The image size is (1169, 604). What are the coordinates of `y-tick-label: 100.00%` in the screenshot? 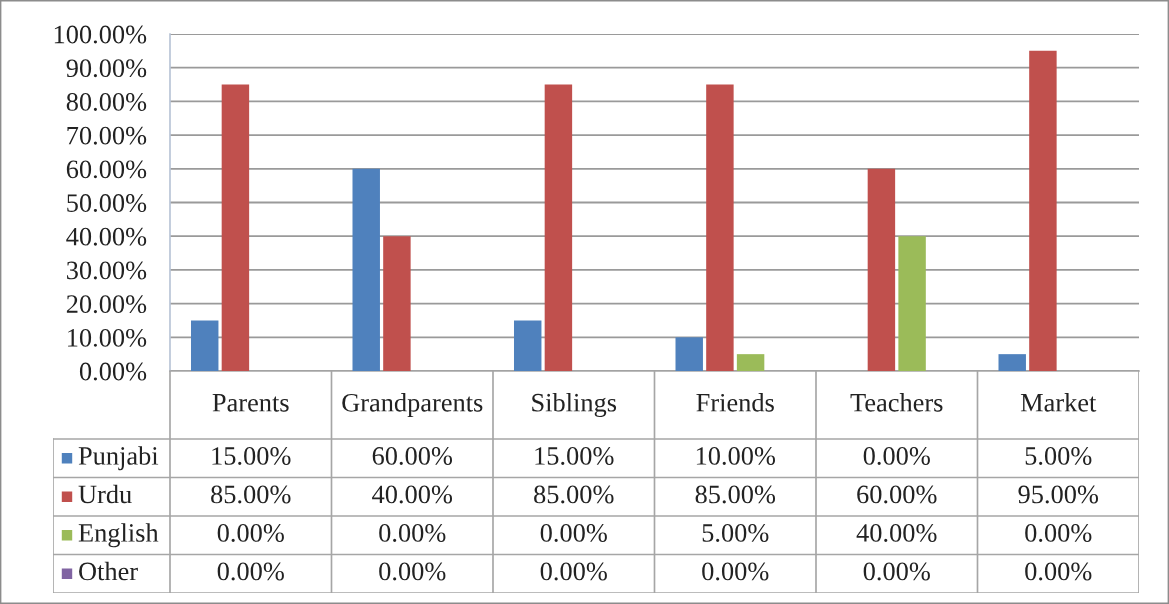 It's located at (100, 34).